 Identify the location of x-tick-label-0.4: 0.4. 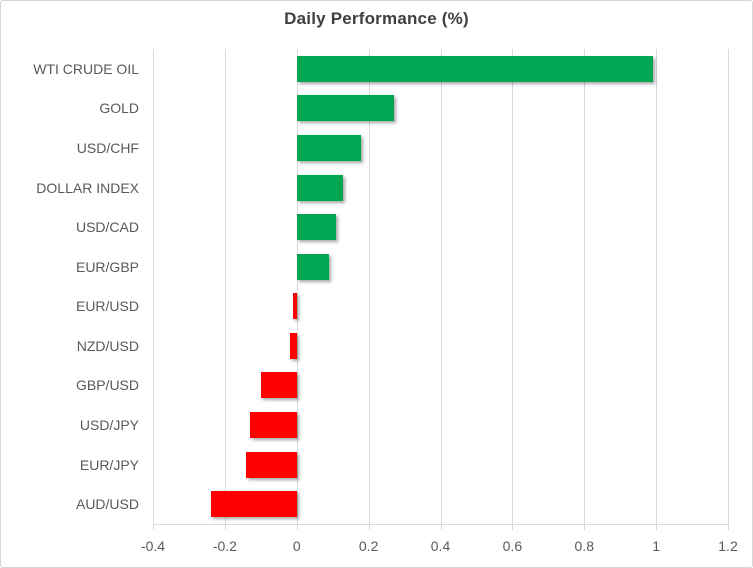
(440, 546).